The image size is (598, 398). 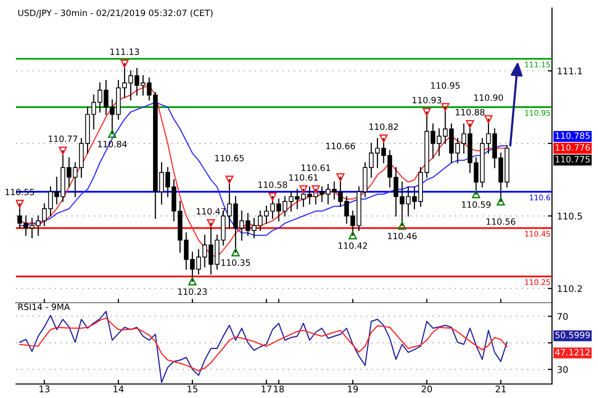 I want to click on data-label: 110.66, so click(x=340, y=146).